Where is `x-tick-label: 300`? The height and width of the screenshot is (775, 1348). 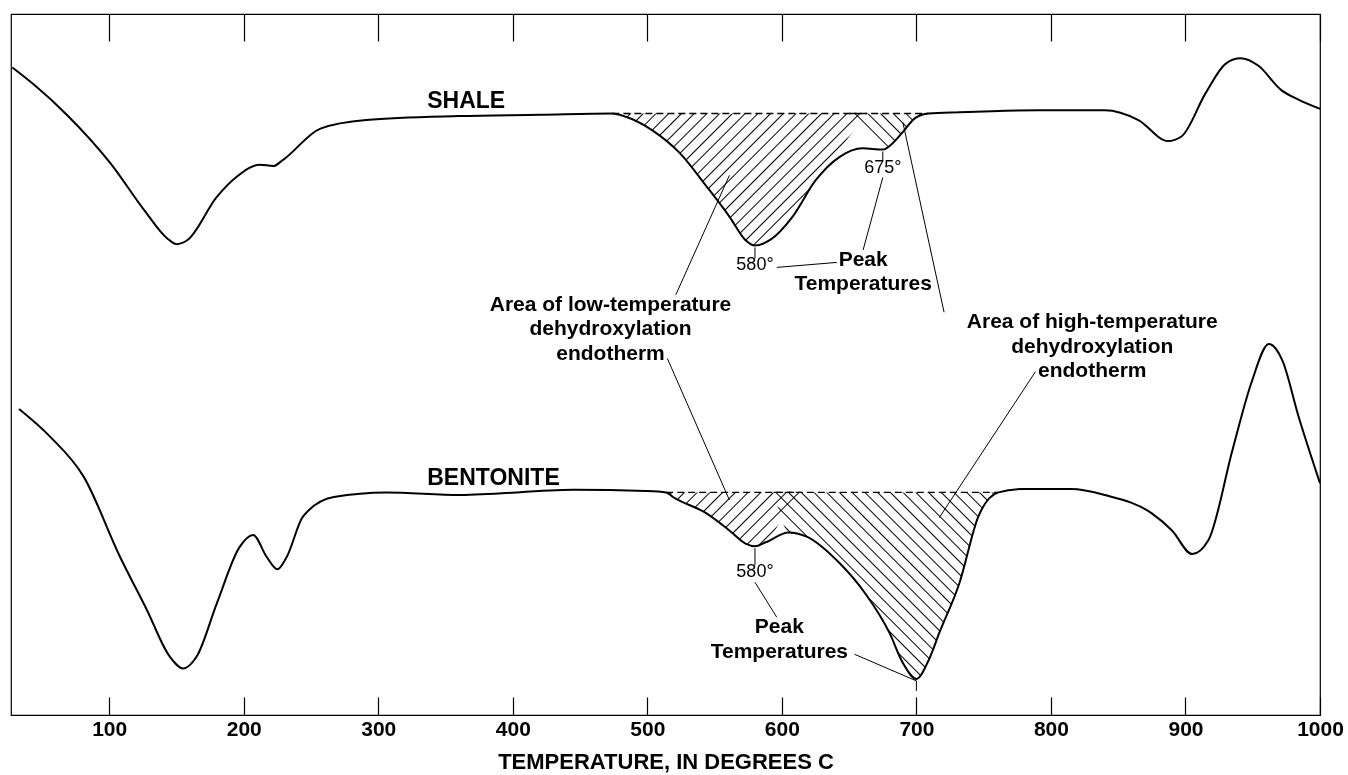
x-tick-label: 300 is located at coordinates (379, 728).